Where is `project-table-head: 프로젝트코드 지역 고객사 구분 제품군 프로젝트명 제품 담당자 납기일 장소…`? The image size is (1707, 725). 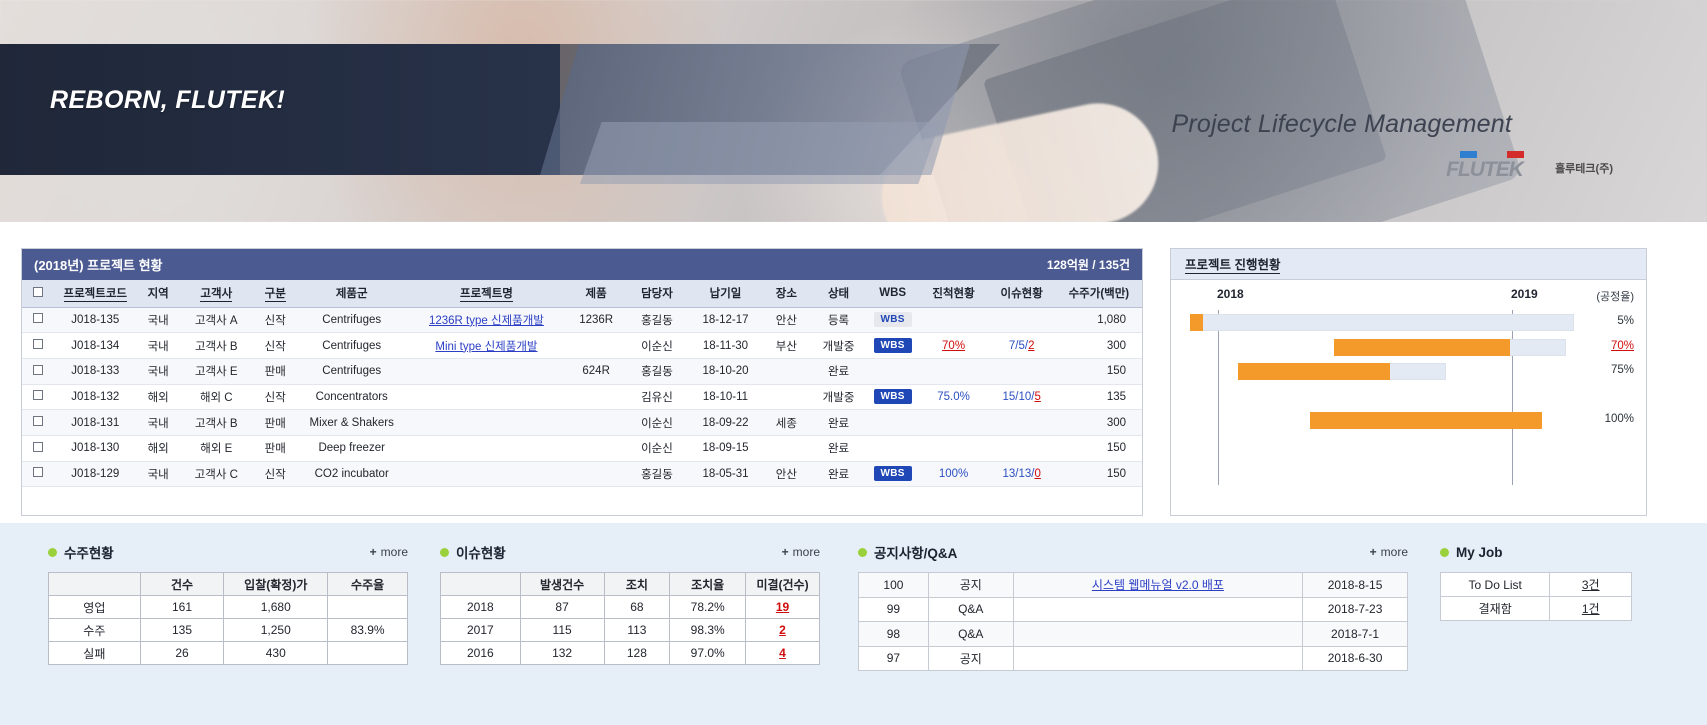 project-table-head: 프로젝트코드 지역 고객사 구분 제품군 프로젝트명 제품 담당자 납기일 장소… is located at coordinates (582, 294).